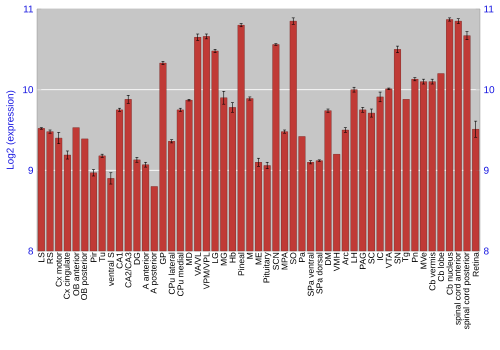  What do you see at coordinates (371, 258) in the screenshot?
I see `x-tick-label: SC` at bounding box center [371, 258].